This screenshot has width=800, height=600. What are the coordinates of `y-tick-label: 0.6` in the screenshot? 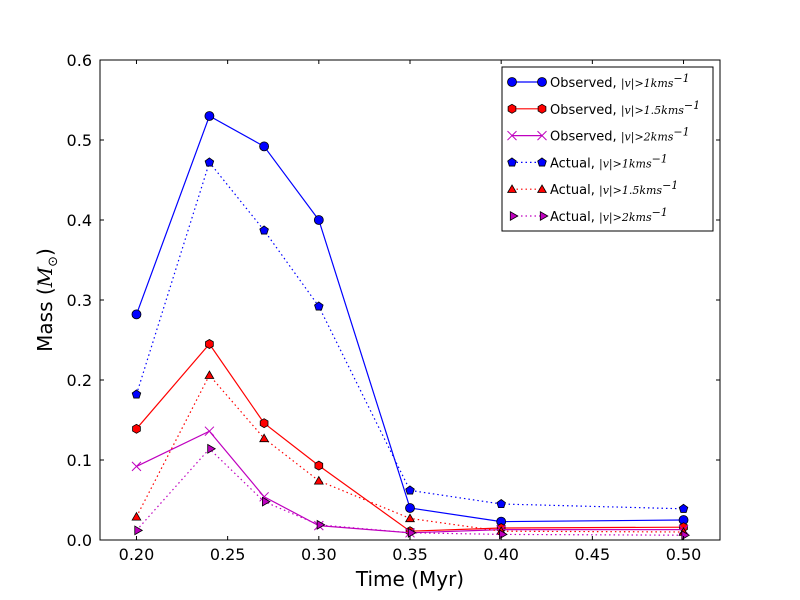 It's located at (79, 60).